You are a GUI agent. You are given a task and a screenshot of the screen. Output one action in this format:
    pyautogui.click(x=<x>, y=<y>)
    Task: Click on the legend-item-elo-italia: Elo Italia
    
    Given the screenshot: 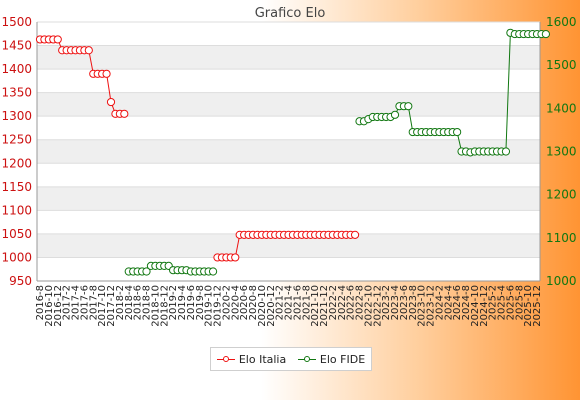 What is the action you would take?
    pyautogui.click(x=251, y=359)
    